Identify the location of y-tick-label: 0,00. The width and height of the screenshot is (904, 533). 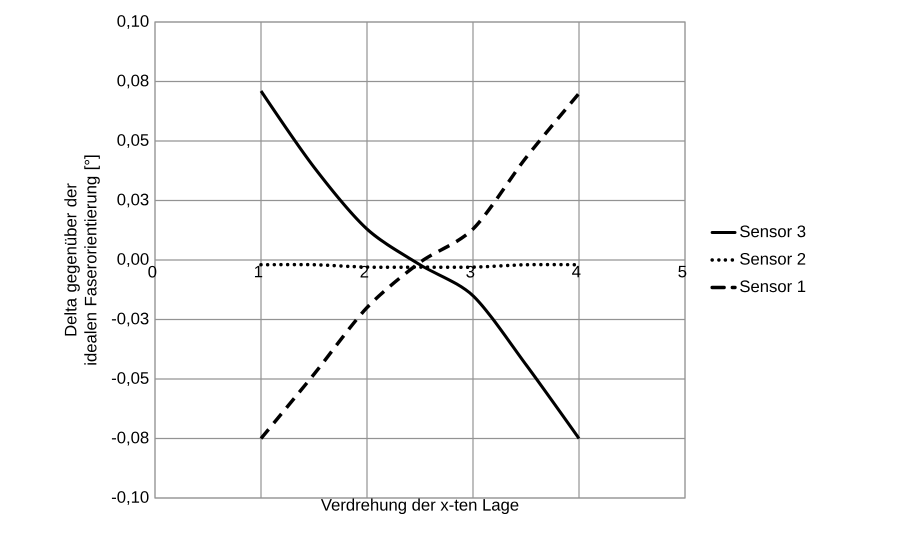
(133, 260).